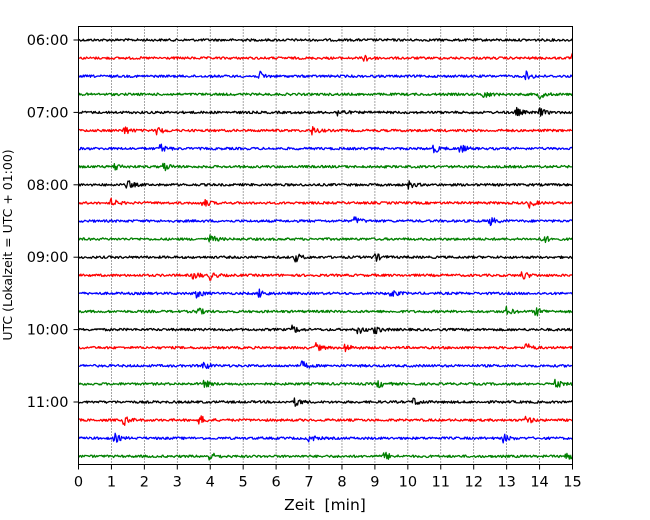  What do you see at coordinates (408, 483) in the screenshot?
I see `x-tick-label-10: 10` at bounding box center [408, 483].